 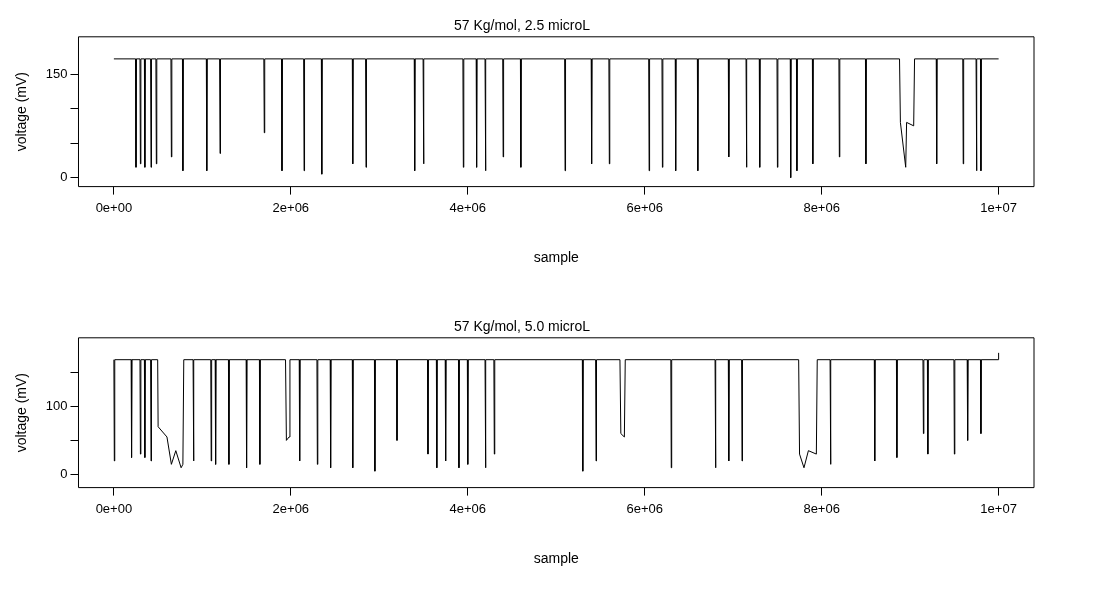 I want to click on chart-title: 57 Kg/mol, 5.0 microL, so click(x=522, y=326).